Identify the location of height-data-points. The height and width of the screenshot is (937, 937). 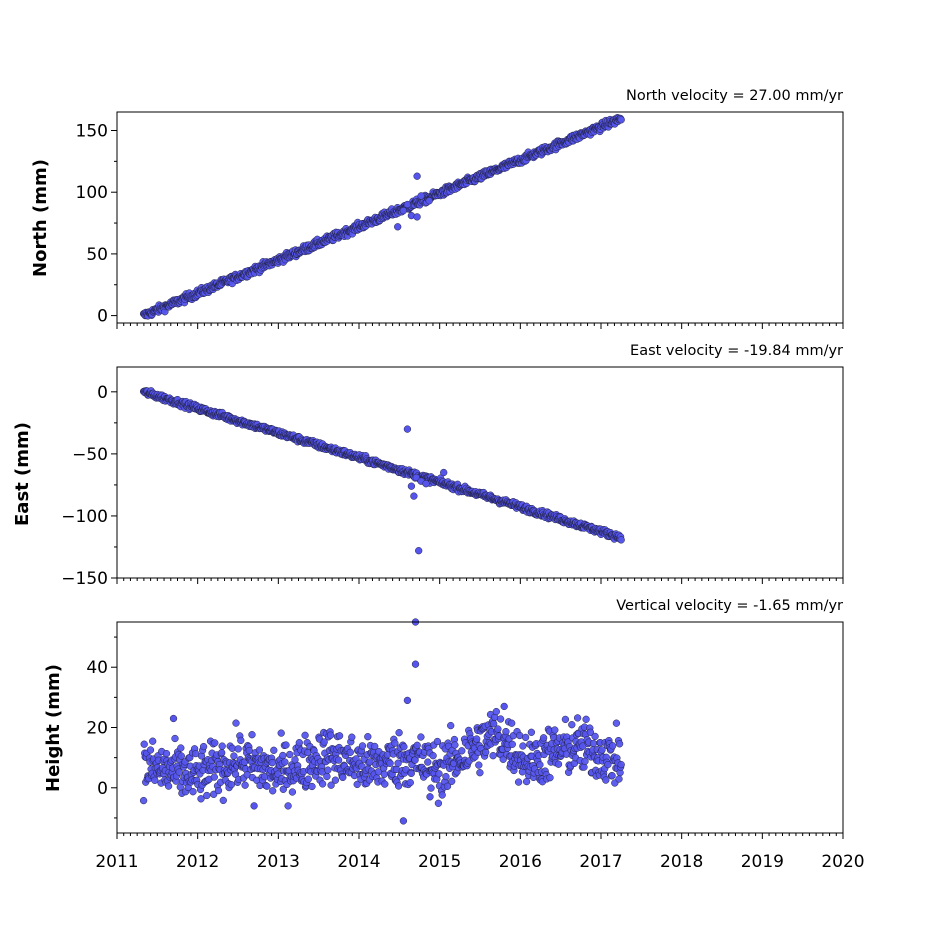
(382, 721).